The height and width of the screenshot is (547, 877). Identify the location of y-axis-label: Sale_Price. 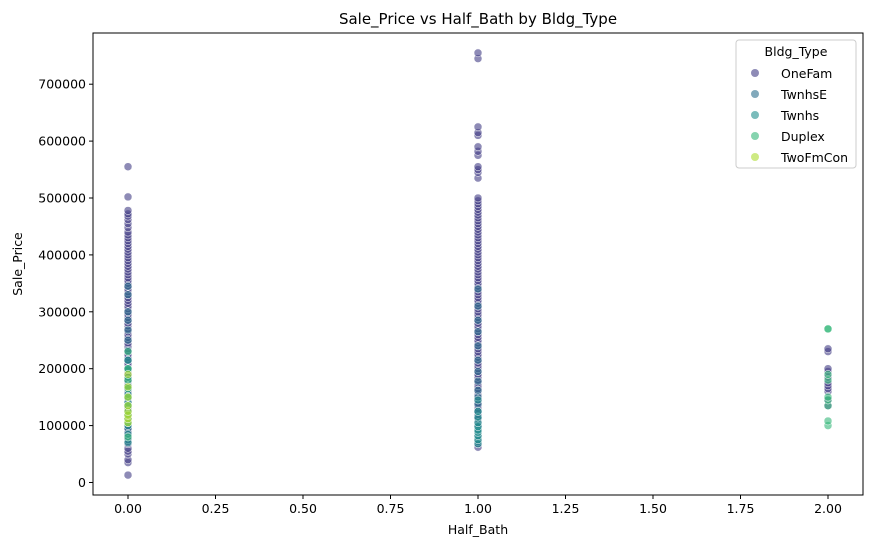
(17, 264).